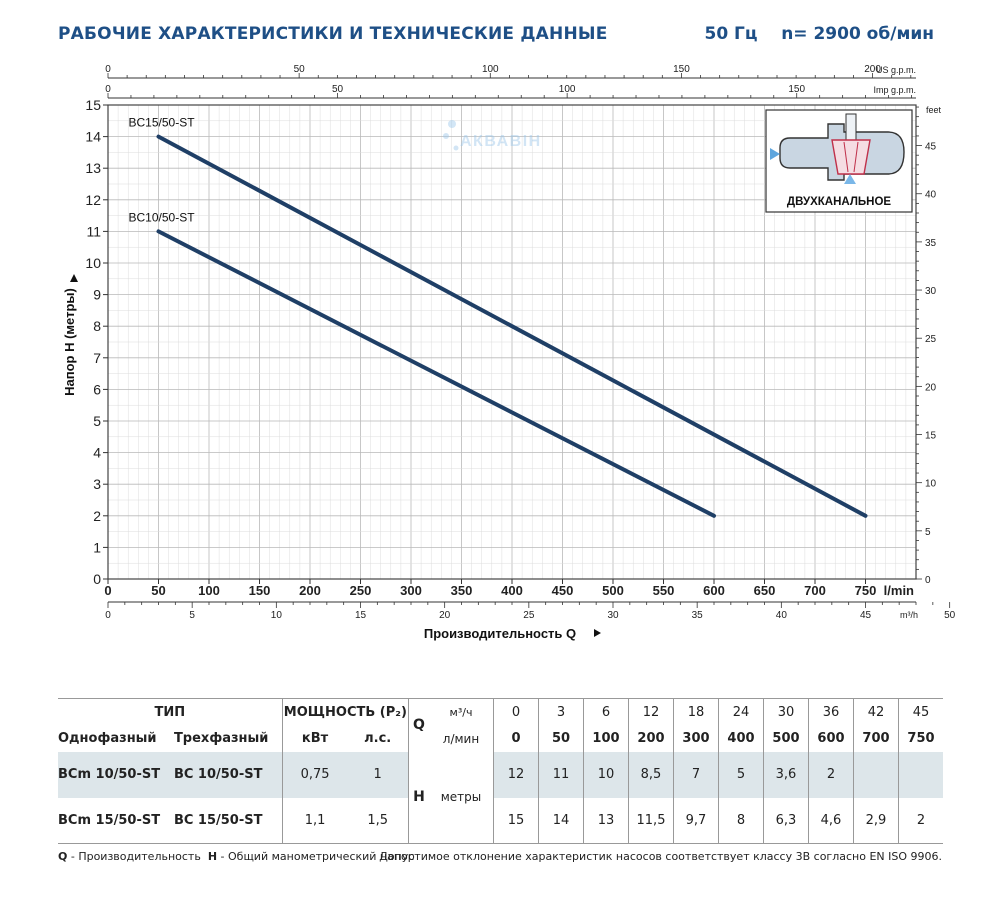  I want to click on q-lmin-cell: 50, so click(561, 738).